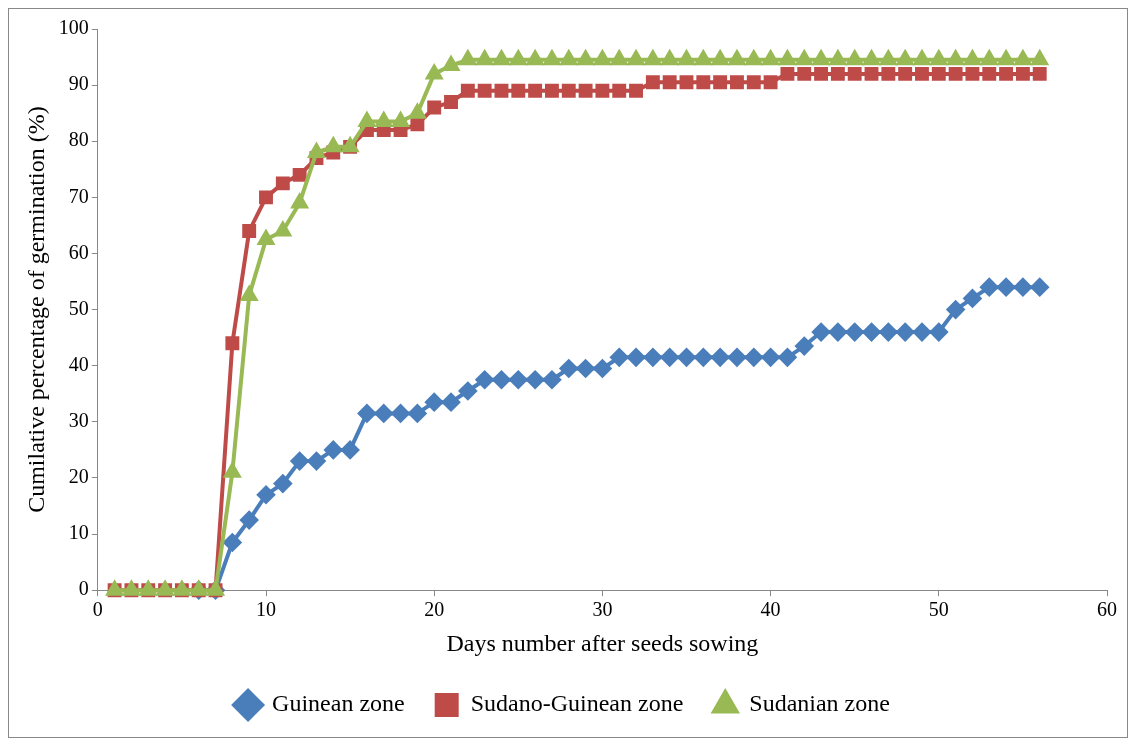  I want to click on x-axis-title: Days number after seeds sowing, so click(602, 642).